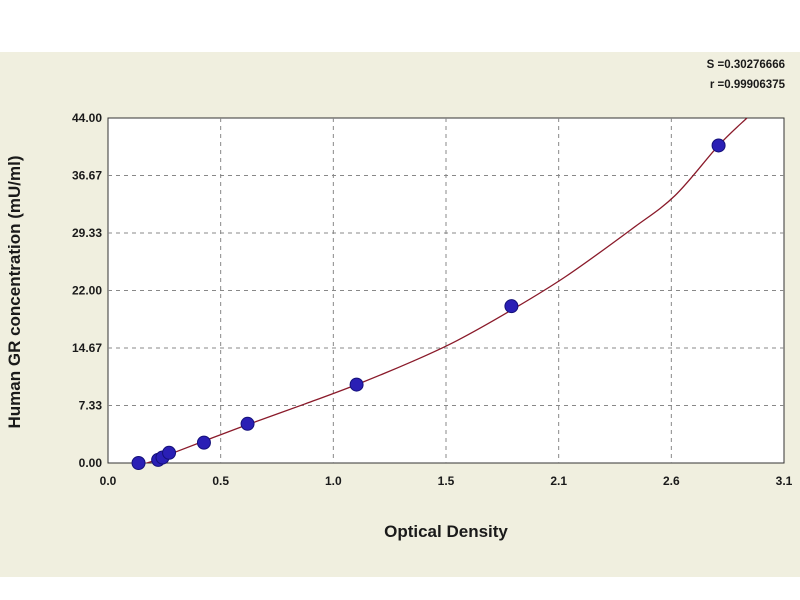 This screenshot has height=600, width=800. I want to click on y-tick-label: 22.00, so click(87, 291).